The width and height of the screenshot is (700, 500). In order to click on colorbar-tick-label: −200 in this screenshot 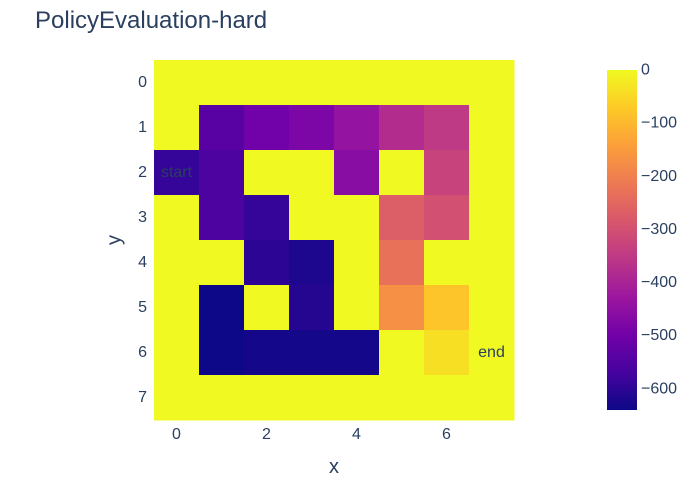, I will do `click(659, 176)`.